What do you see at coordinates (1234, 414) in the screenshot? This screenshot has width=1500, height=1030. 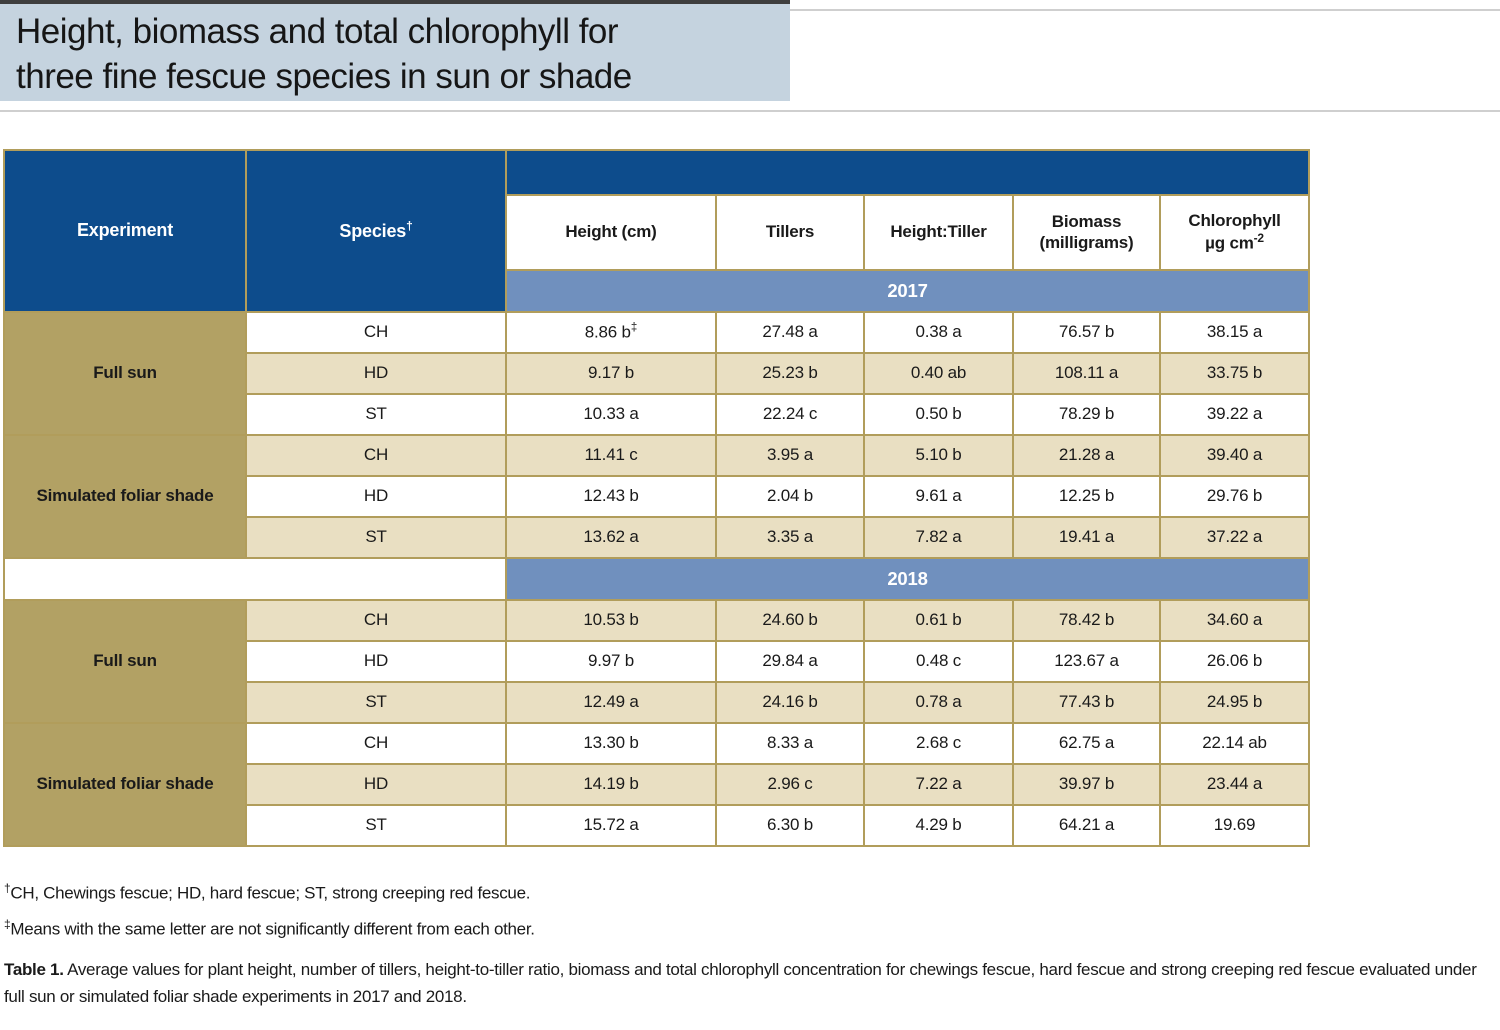 I see `chlorophyll-cell: 39.22 a` at bounding box center [1234, 414].